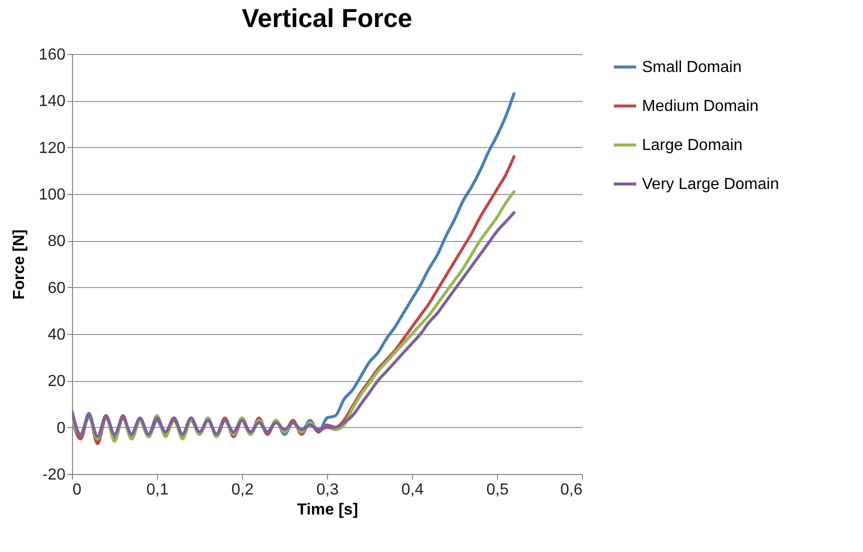 The image size is (863, 552). I want to click on y-tick-label: 60, so click(57, 288).